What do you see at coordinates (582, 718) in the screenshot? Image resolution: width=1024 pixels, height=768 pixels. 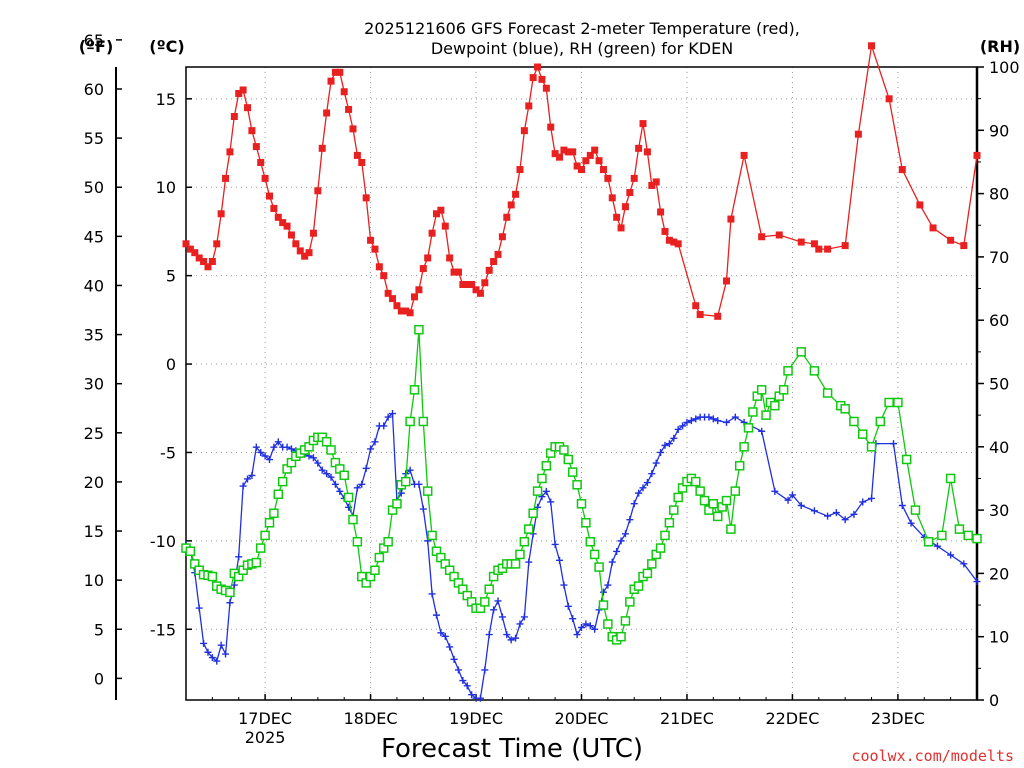 I see `x-tick-label: 20DEC` at bounding box center [582, 718].